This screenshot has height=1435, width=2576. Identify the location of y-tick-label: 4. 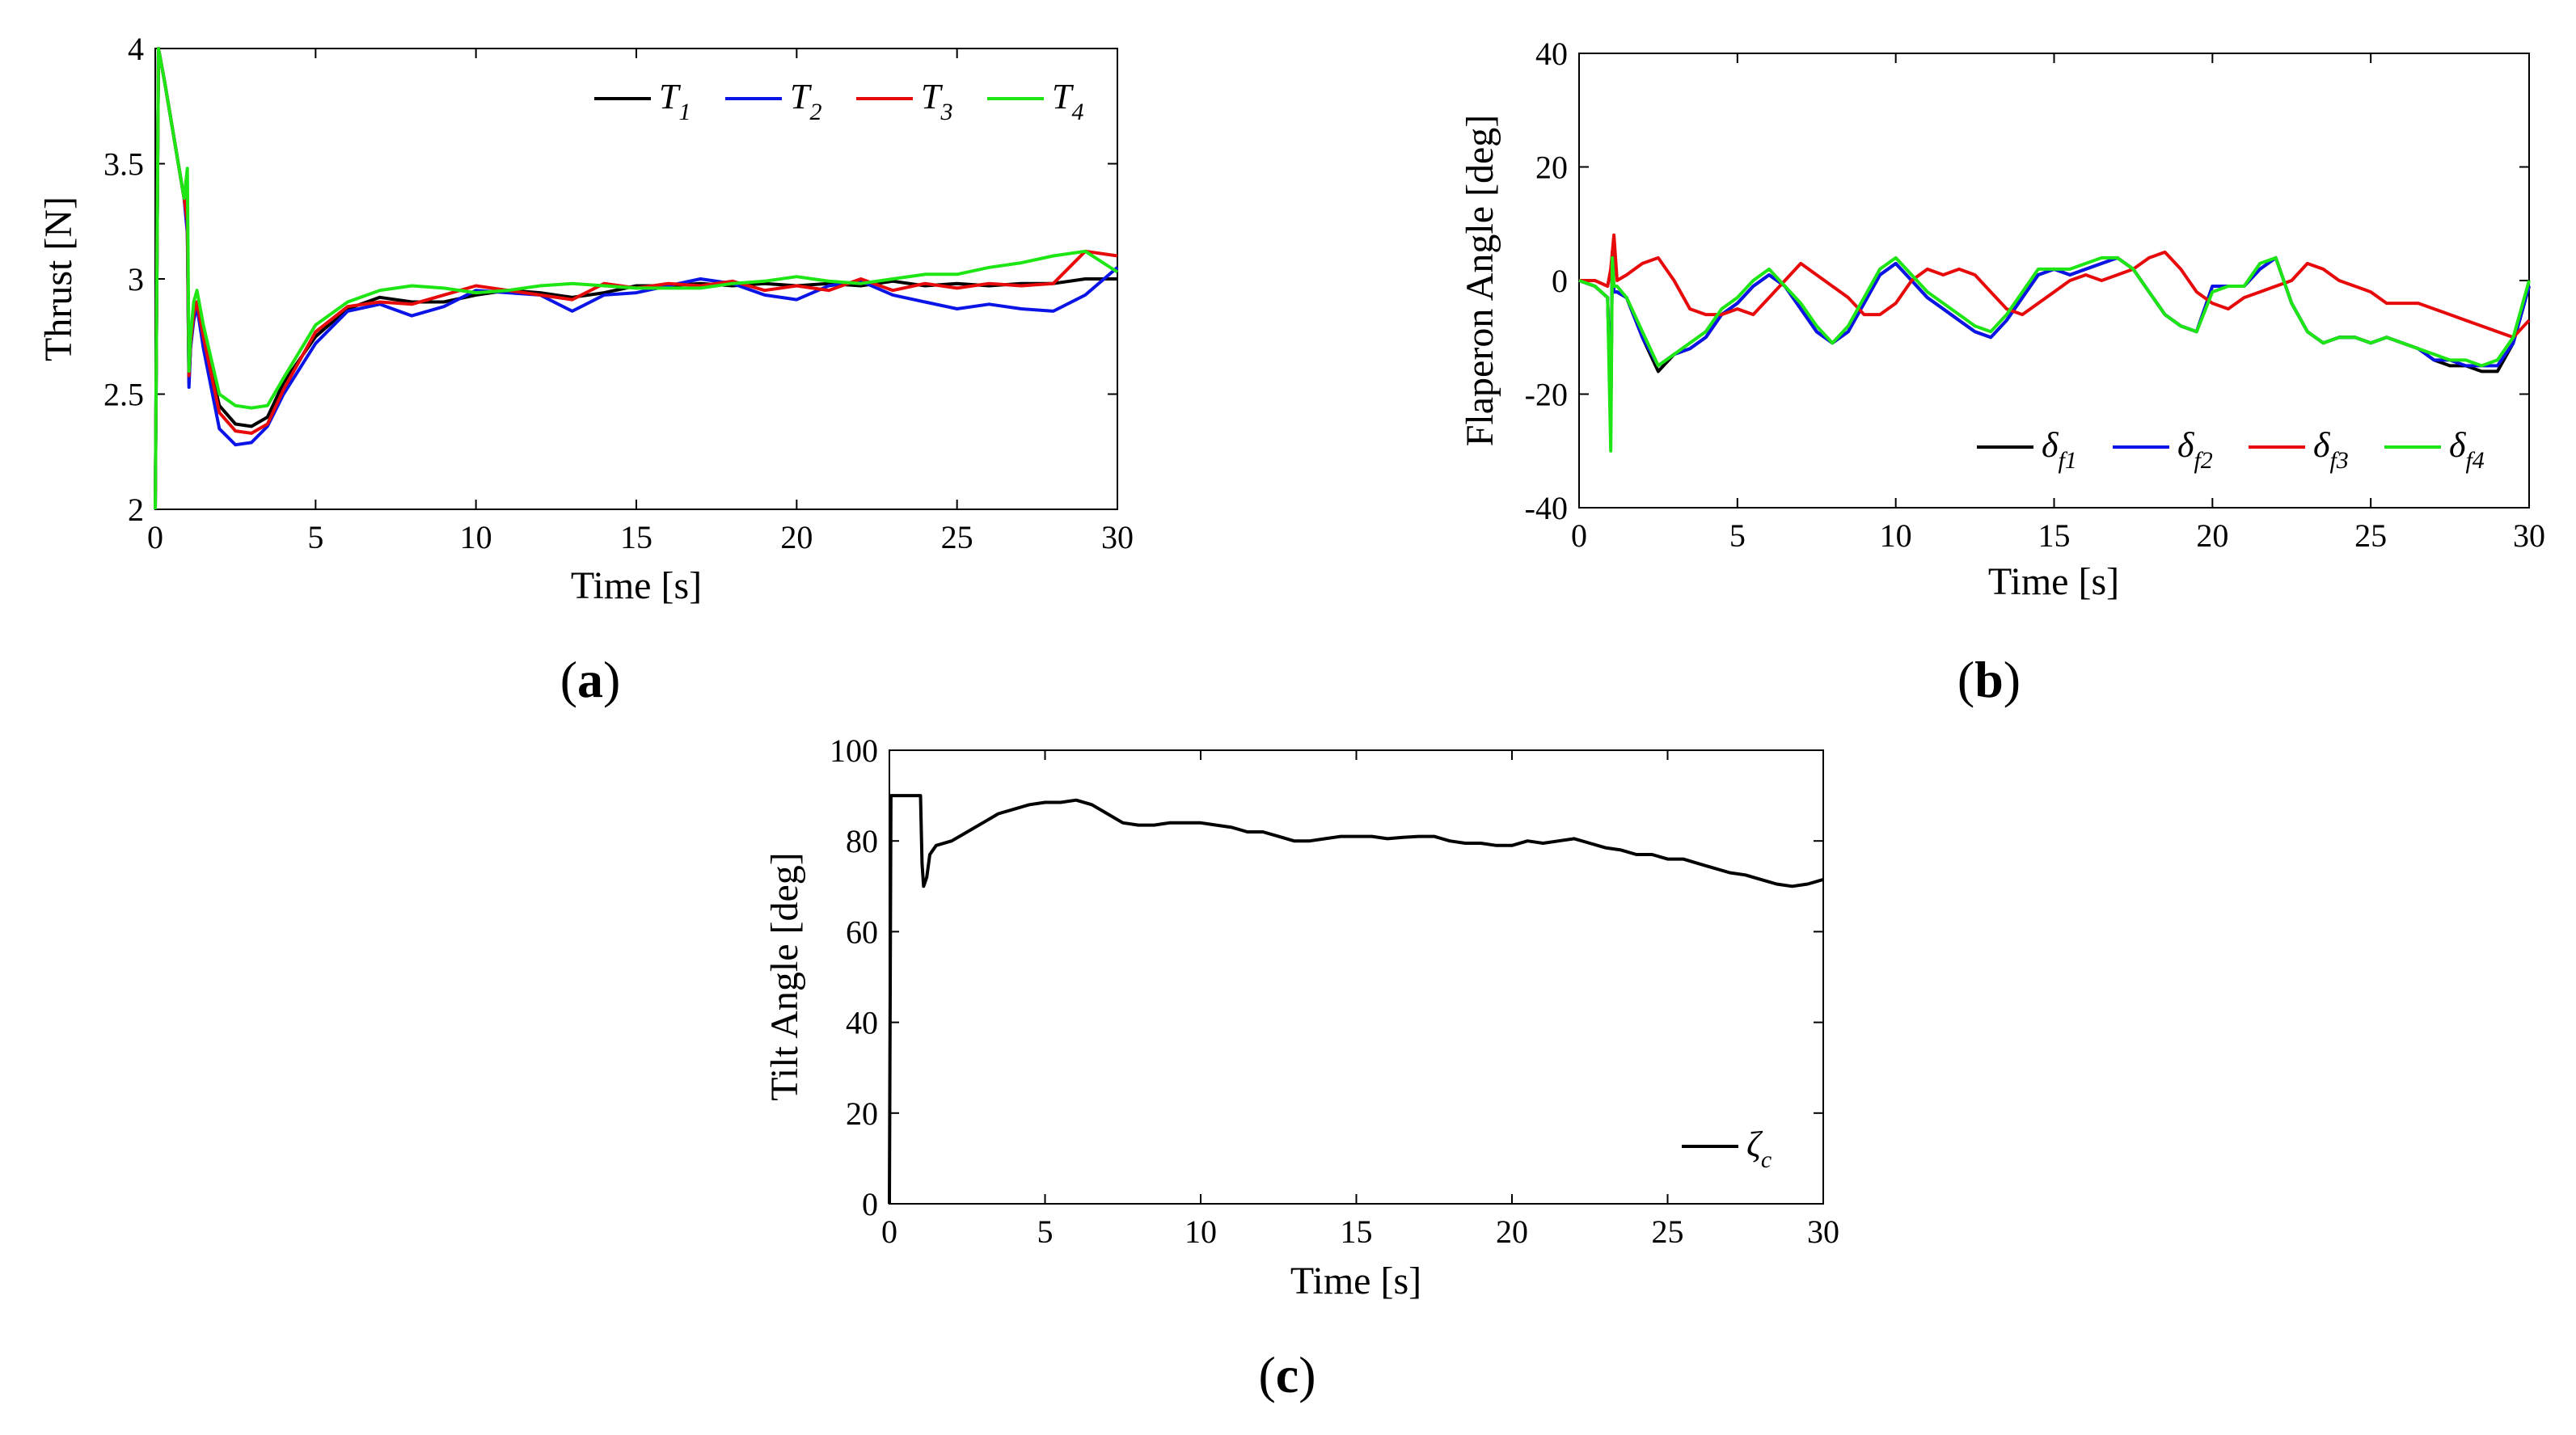
(136, 49).